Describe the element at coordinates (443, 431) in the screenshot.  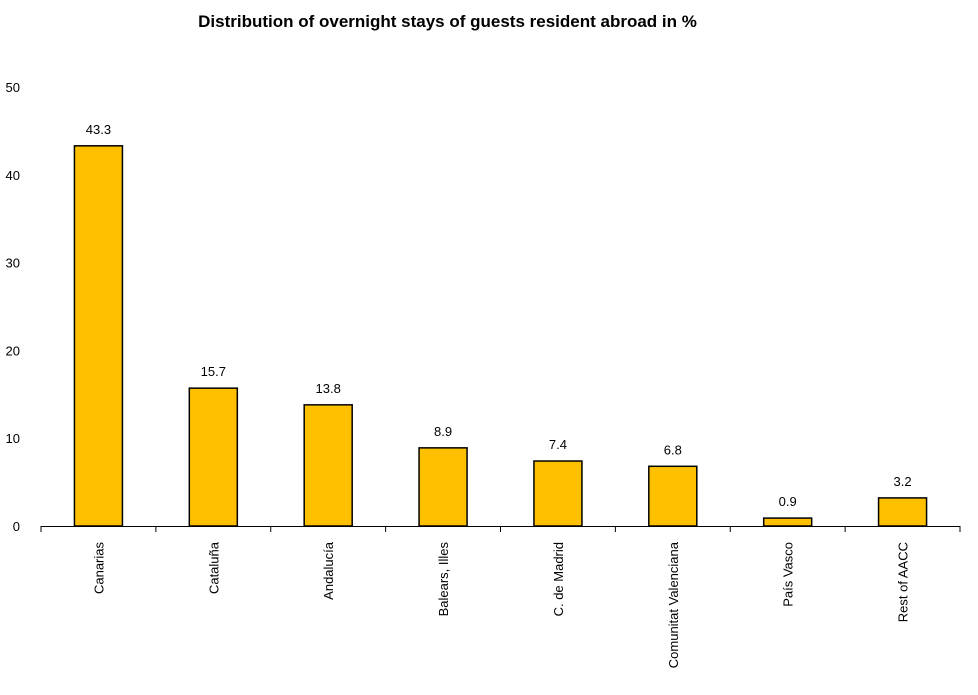
I see `data-label: 8.9` at that location.